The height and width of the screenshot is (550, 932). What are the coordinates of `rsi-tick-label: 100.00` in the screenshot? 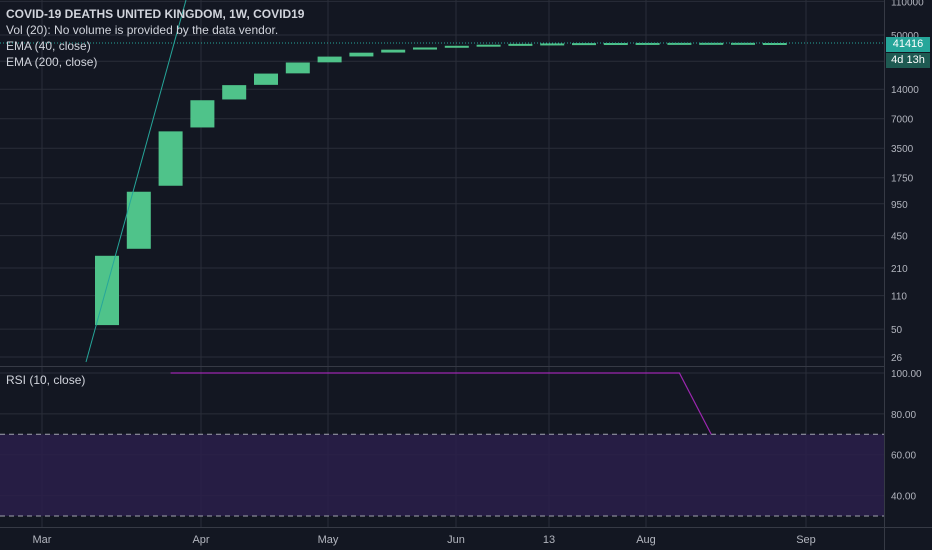 It's located at (906, 374).